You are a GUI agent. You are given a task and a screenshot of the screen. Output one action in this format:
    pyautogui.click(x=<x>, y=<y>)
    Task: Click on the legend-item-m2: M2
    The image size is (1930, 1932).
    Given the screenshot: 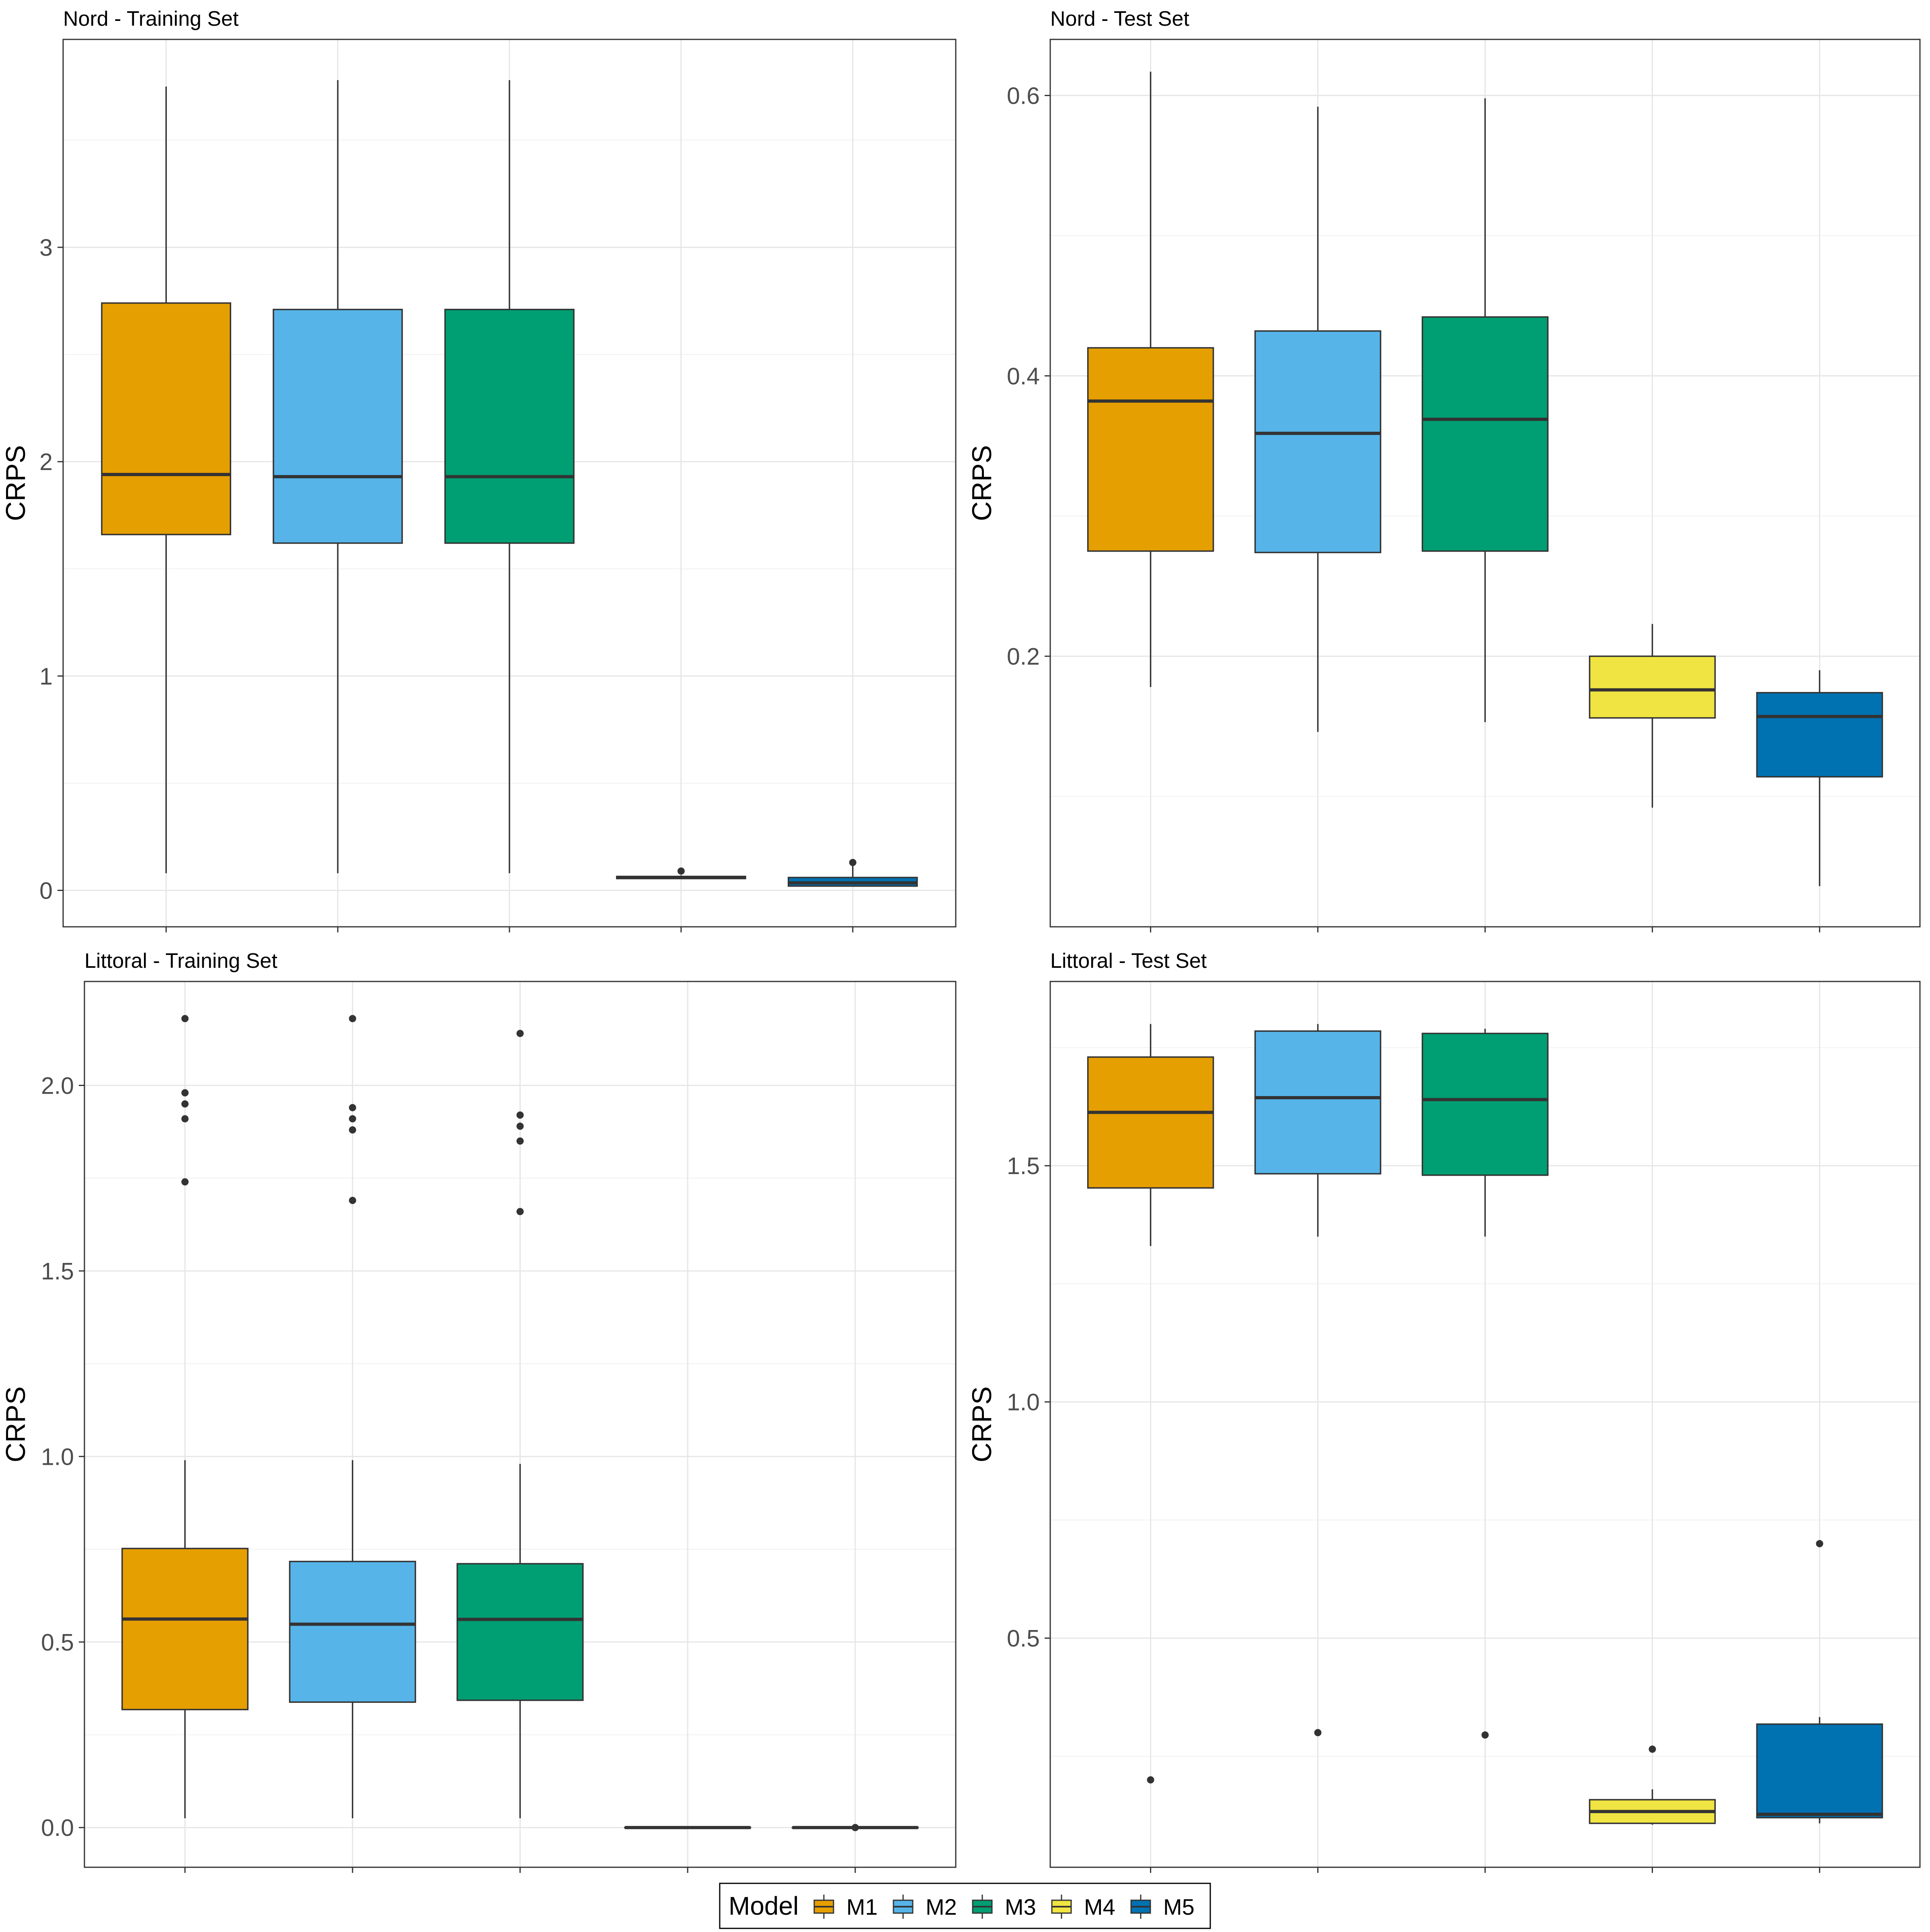 What is the action you would take?
    pyautogui.click(x=925, y=1907)
    